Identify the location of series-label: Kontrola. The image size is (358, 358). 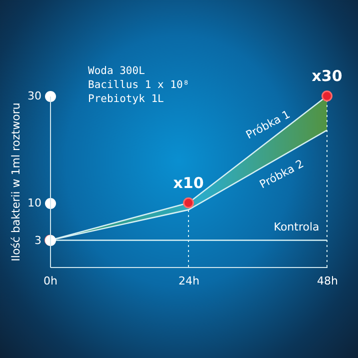
(297, 227).